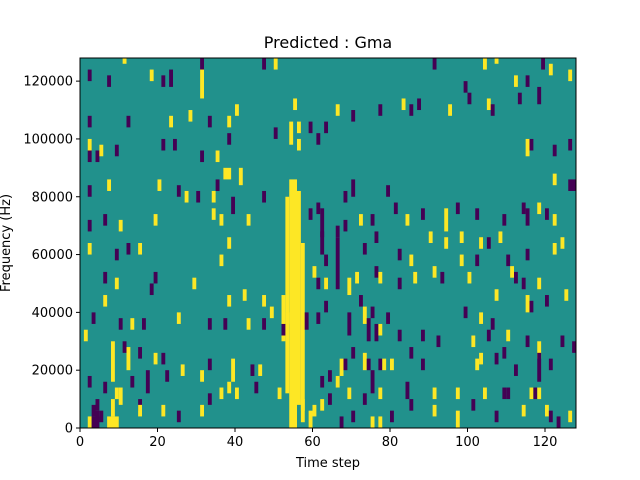 The width and height of the screenshot is (640, 480). Describe the element at coordinates (80, 442) in the screenshot. I see `x-tick-label: 0` at that location.